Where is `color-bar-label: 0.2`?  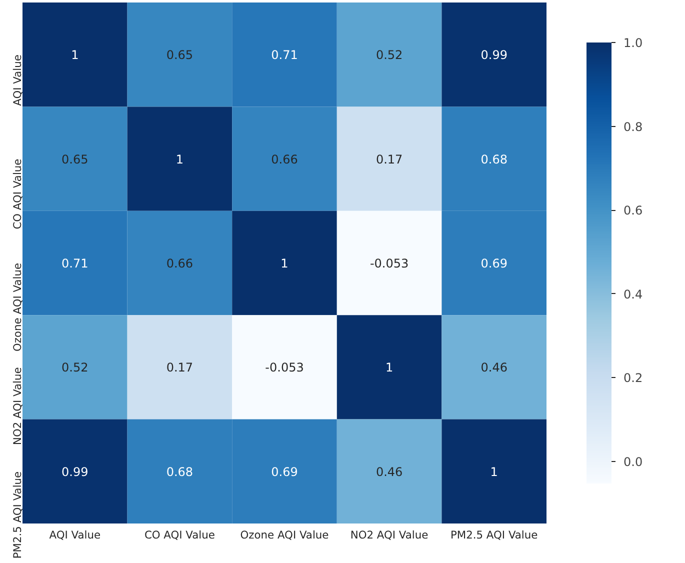 color-bar-label: 0.2 is located at coordinates (633, 378).